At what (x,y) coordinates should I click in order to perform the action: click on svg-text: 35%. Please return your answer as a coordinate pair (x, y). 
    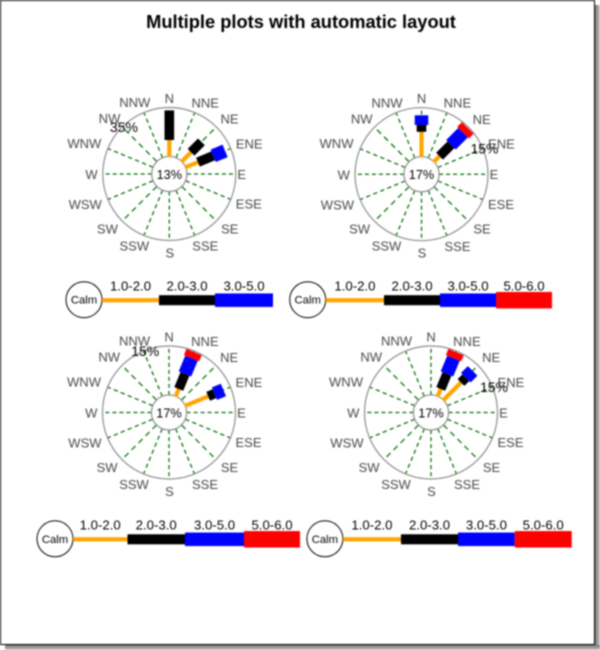
    Looking at the image, I should click on (124, 127).